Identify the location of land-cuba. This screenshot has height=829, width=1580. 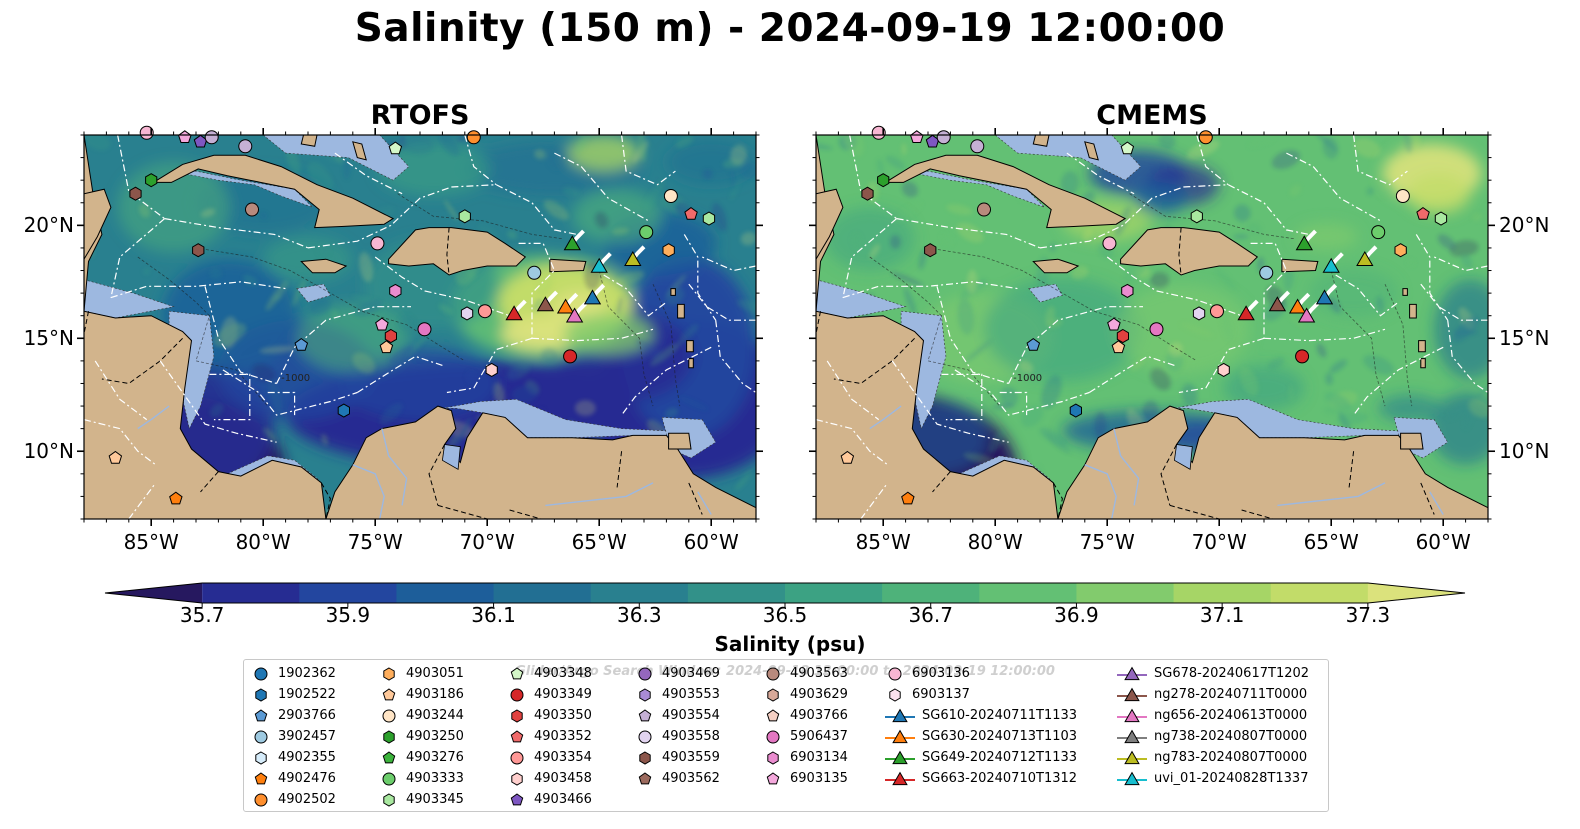
(273, 191).